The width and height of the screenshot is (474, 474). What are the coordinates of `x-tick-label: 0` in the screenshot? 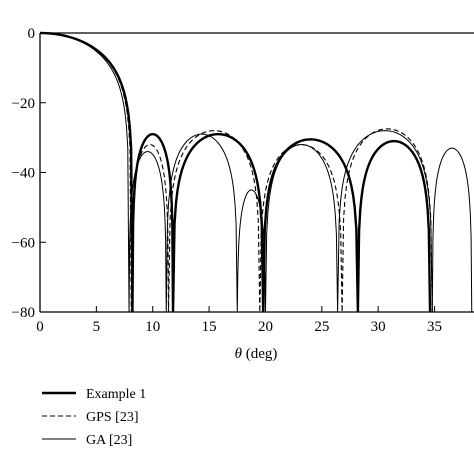 It's located at (40, 327).